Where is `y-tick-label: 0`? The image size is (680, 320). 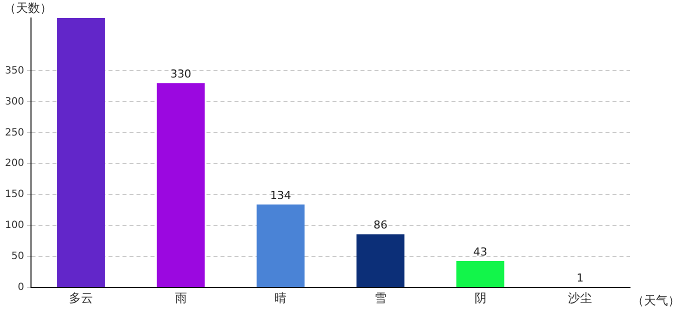
y-tick-label: 0 is located at coordinates (21, 288).